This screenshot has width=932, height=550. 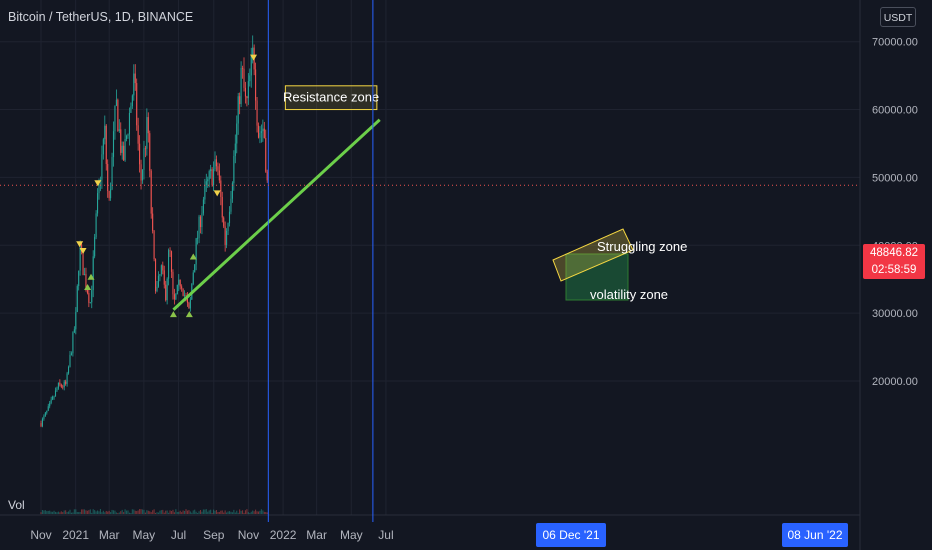 I want to click on resistance-zone, so click(x=331, y=98).